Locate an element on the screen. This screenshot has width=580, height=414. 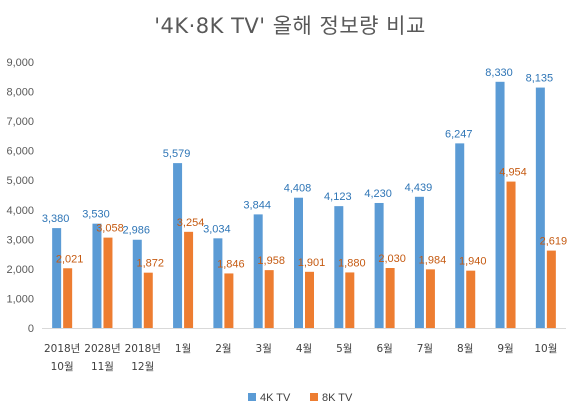
legend-label: 8K TV is located at coordinates (337, 398).